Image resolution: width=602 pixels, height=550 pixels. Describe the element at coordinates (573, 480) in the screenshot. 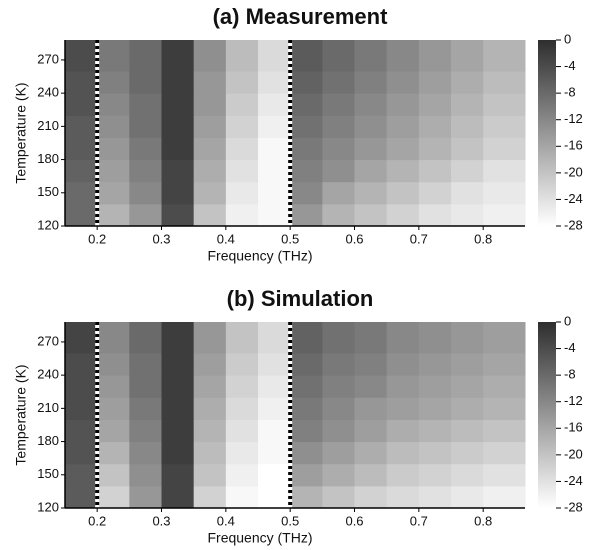

I see `colorbar-tick-label: -24` at that location.